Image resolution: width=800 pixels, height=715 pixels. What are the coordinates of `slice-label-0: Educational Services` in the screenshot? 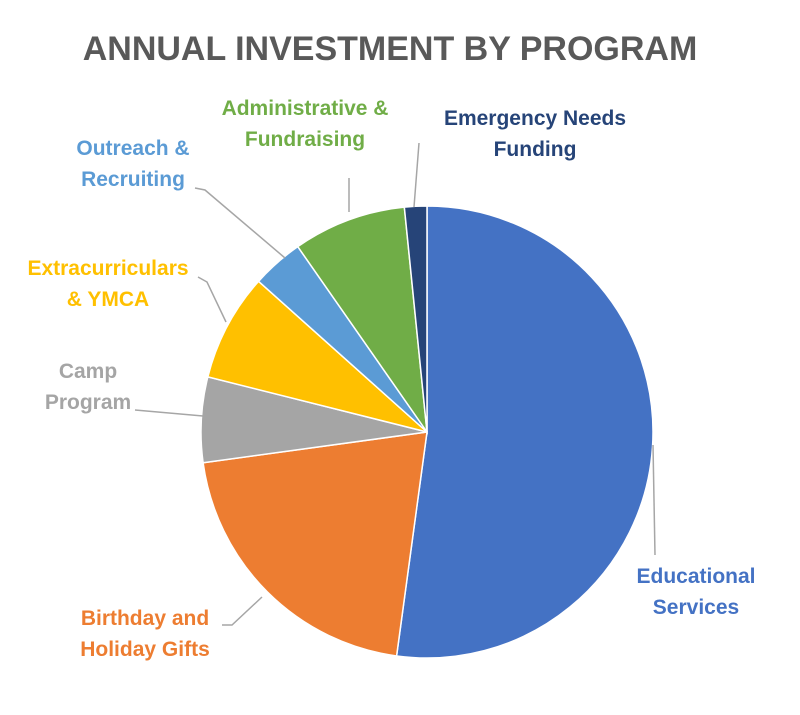 It's located at (695, 592).